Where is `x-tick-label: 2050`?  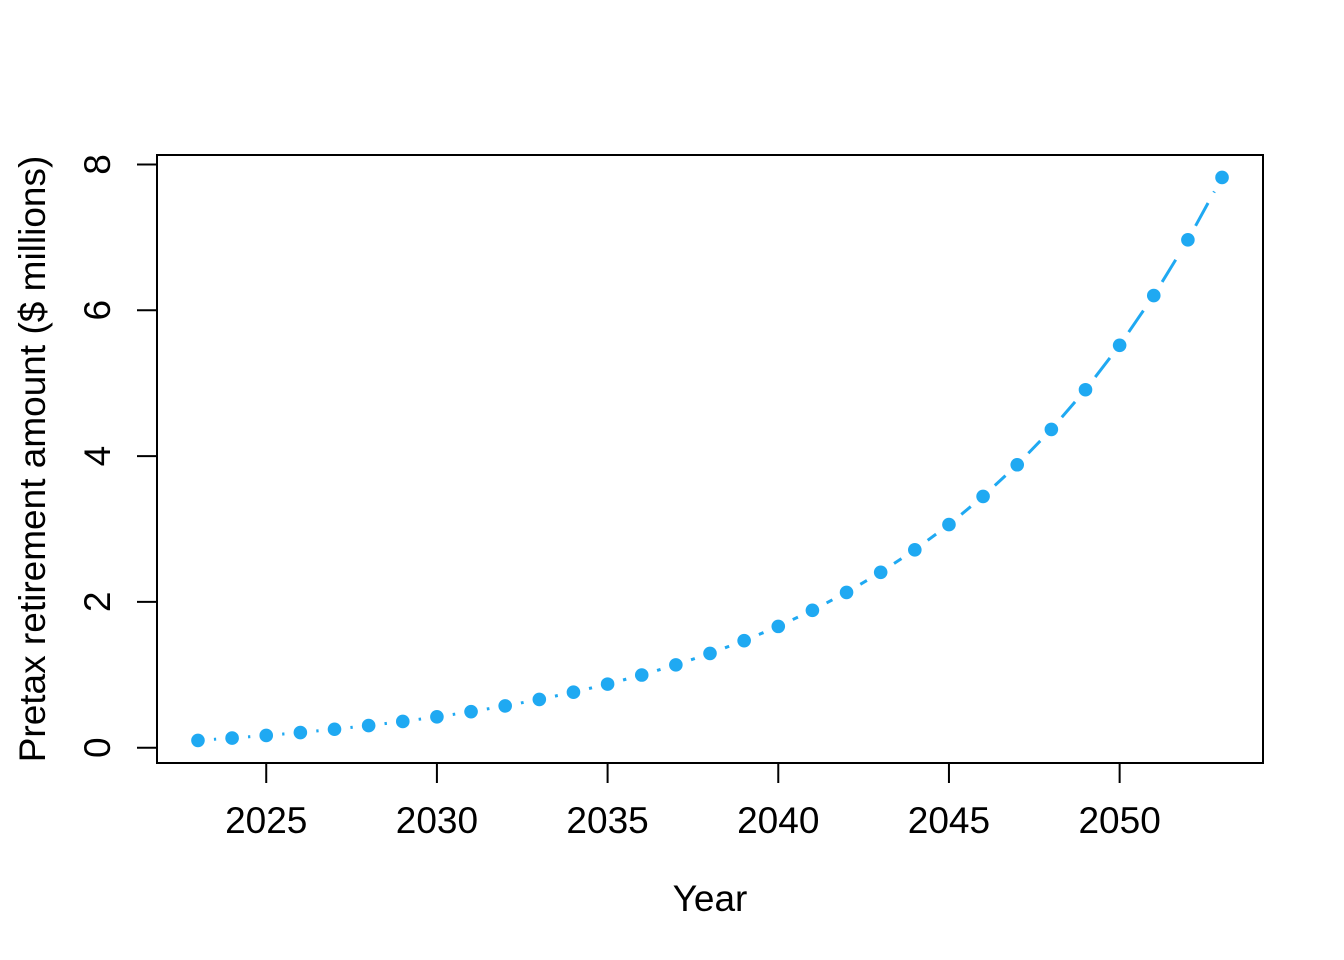 x-tick-label: 2050 is located at coordinates (1119, 820).